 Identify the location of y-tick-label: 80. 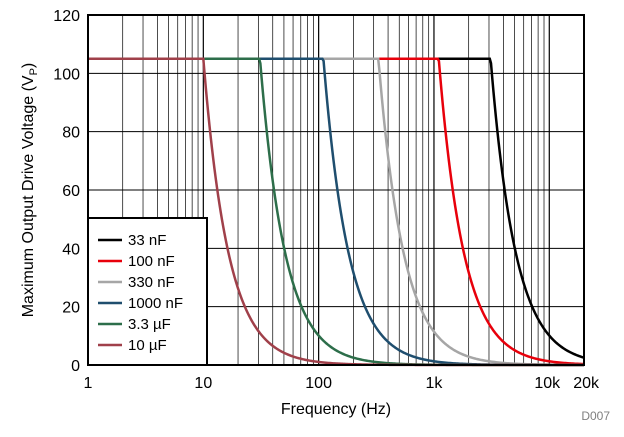
(71, 133).